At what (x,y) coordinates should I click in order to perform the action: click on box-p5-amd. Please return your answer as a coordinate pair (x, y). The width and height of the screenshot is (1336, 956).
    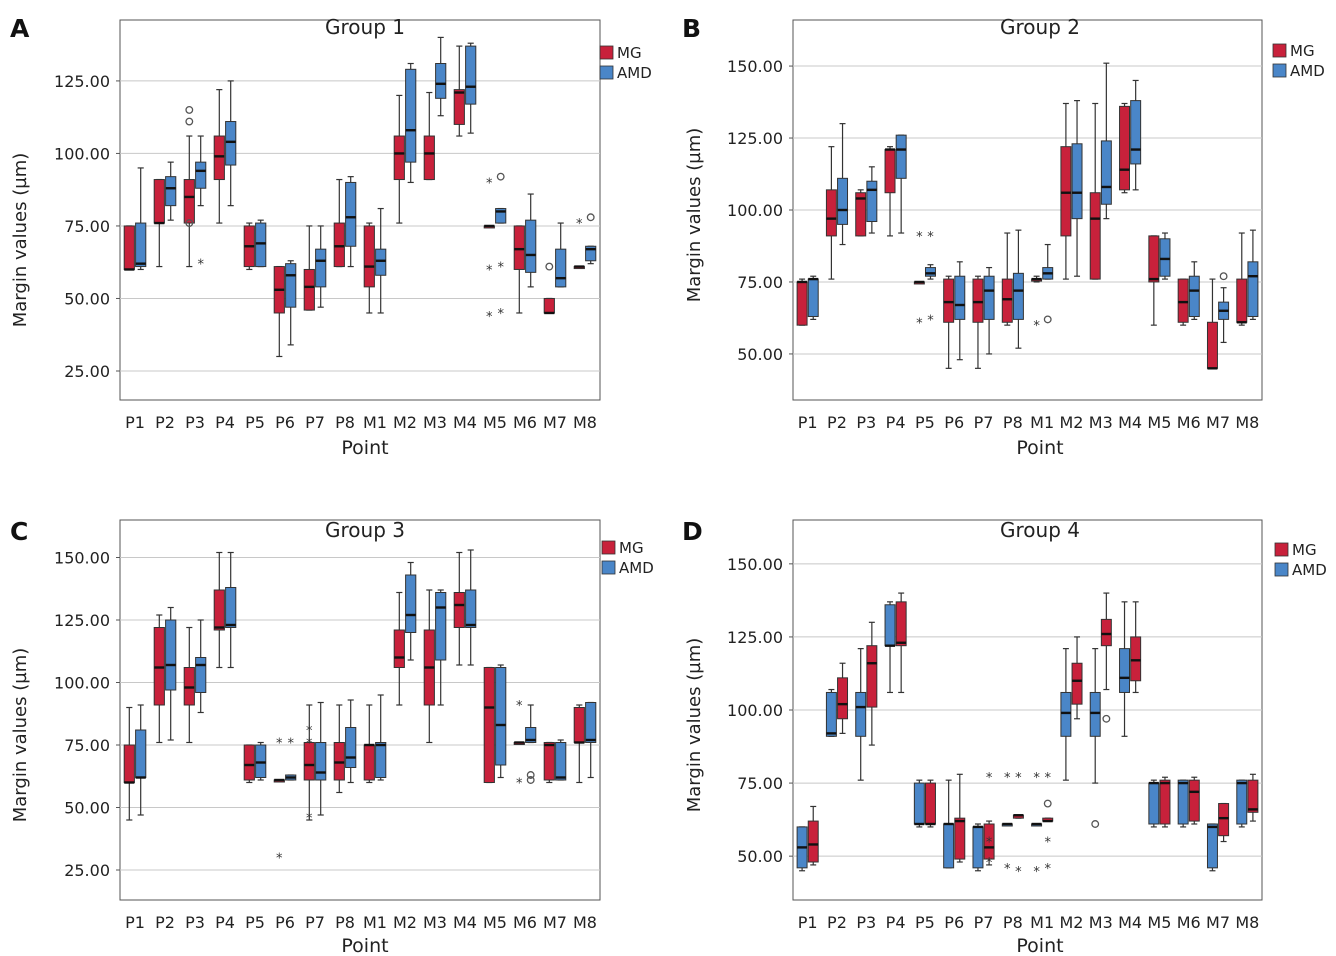
    Looking at the image, I should click on (930, 272).